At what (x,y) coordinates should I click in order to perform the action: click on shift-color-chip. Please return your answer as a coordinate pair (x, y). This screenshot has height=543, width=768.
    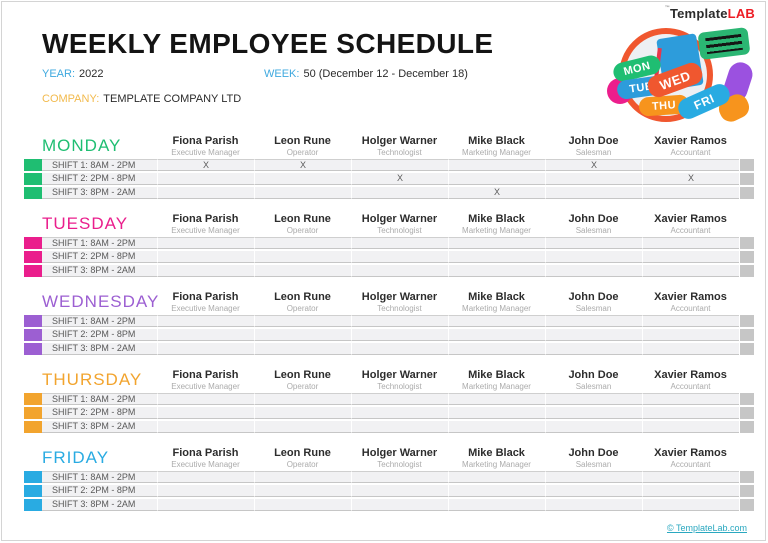
    Looking at the image, I should click on (33, 271).